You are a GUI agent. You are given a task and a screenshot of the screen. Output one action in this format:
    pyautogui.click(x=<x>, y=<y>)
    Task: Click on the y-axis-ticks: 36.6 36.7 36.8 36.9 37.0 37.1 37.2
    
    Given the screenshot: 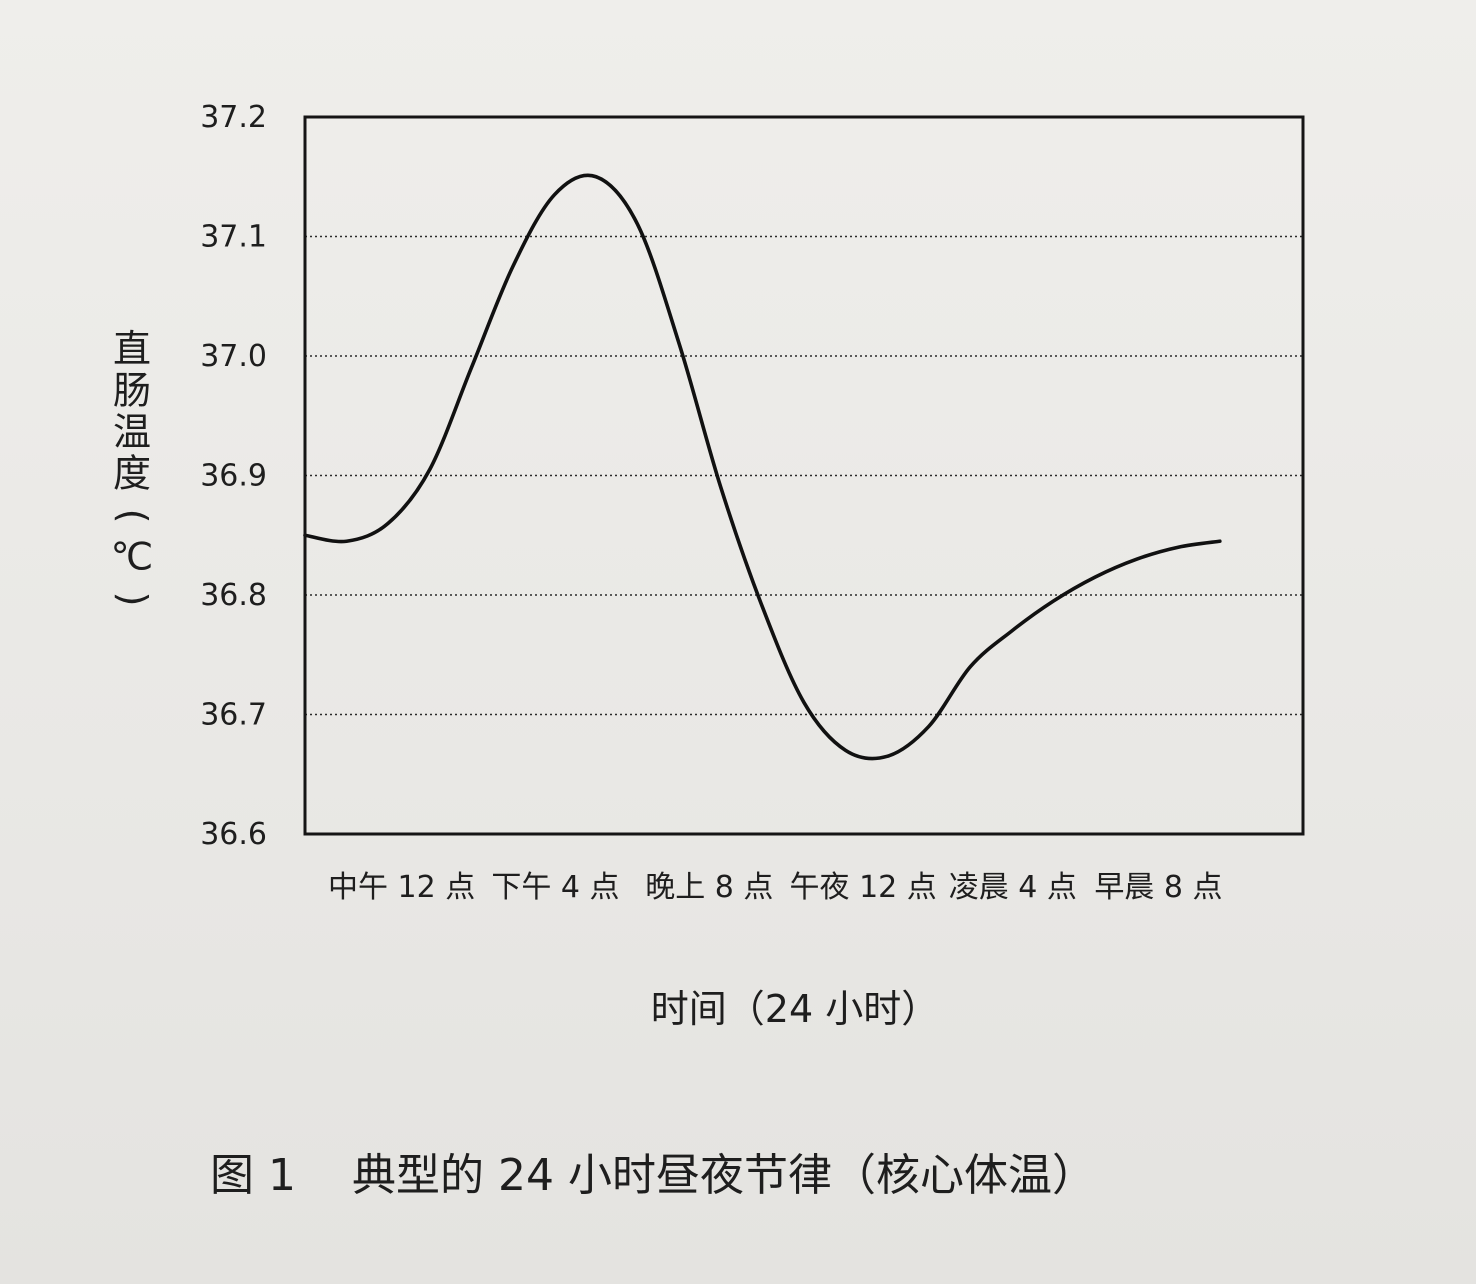 What is the action you would take?
    pyautogui.click(x=233, y=476)
    